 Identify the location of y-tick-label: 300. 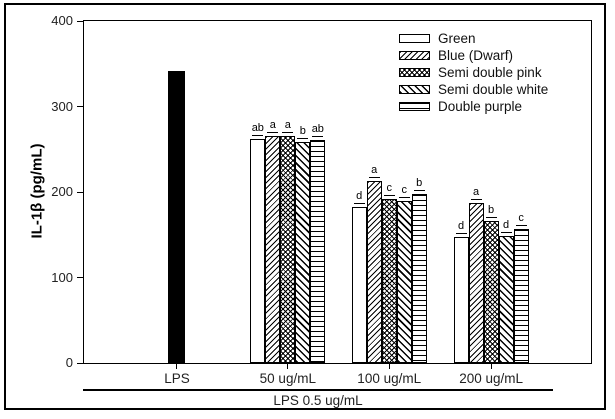
(62, 106).